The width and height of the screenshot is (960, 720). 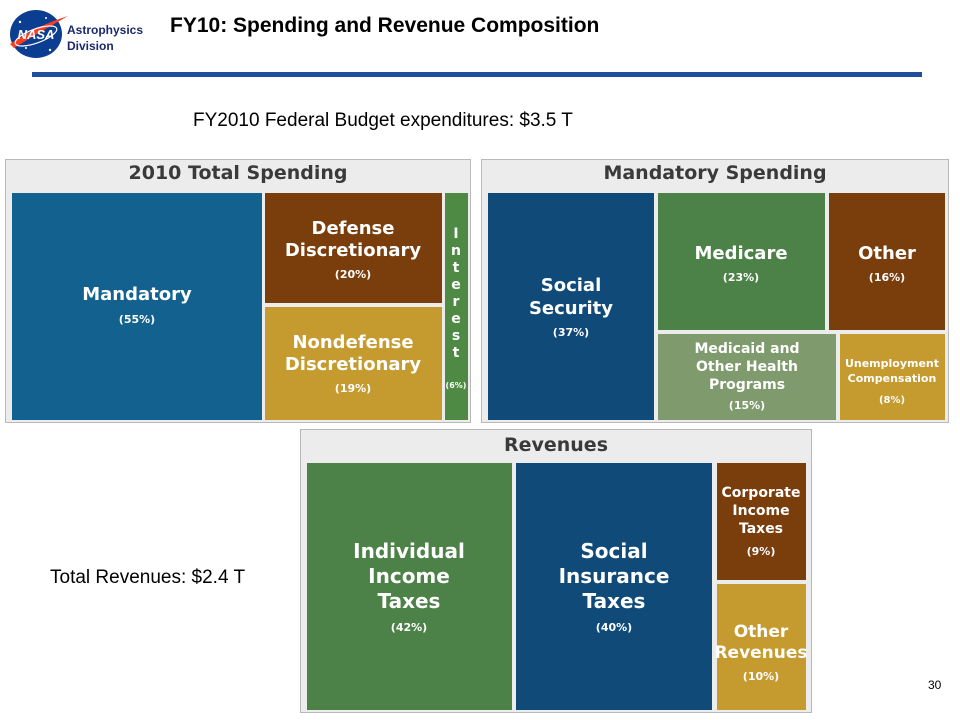 What do you see at coordinates (352, 342) in the screenshot?
I see `tile-nondefense-label-1: Nondefense` at bounding box center [352, 342].